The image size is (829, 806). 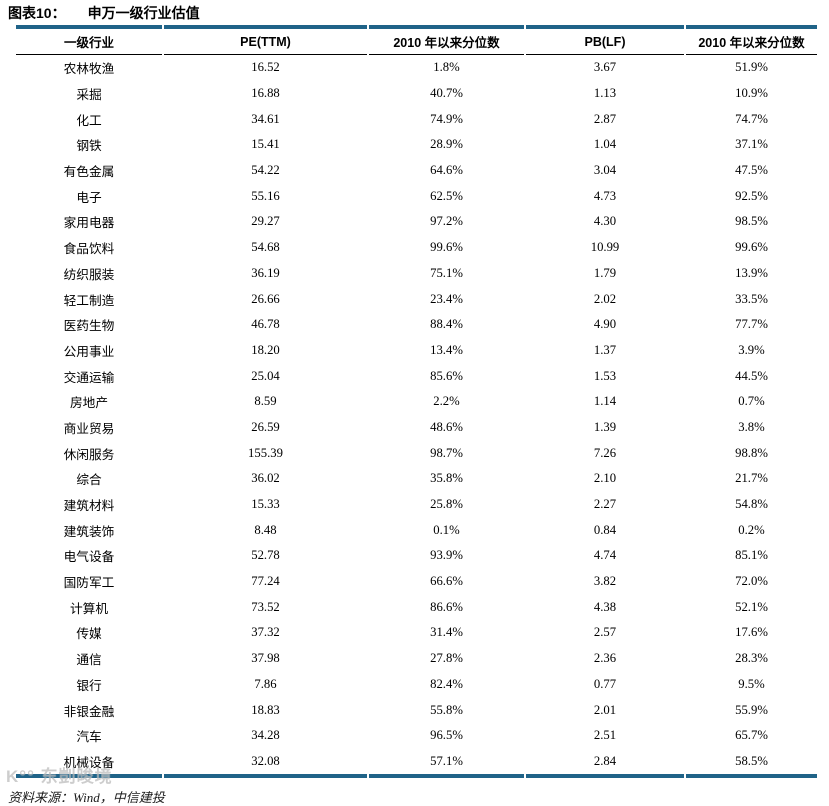 I want to click on value-cell: 34.28, so click(x=265, y=735).